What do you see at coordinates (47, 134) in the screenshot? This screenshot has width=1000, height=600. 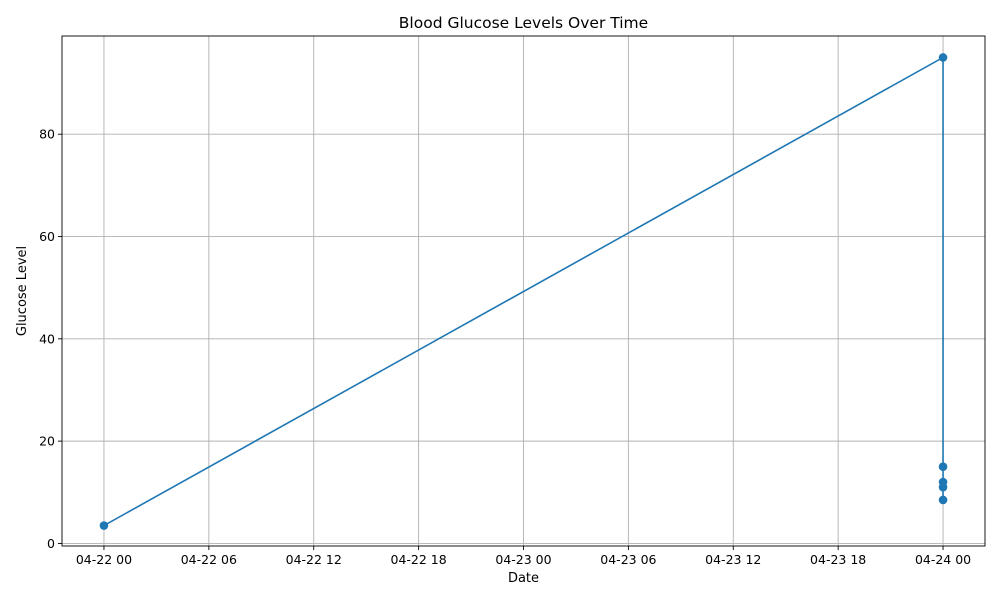 I see `y-tick-label: 80` at bounding box center [47, 134].